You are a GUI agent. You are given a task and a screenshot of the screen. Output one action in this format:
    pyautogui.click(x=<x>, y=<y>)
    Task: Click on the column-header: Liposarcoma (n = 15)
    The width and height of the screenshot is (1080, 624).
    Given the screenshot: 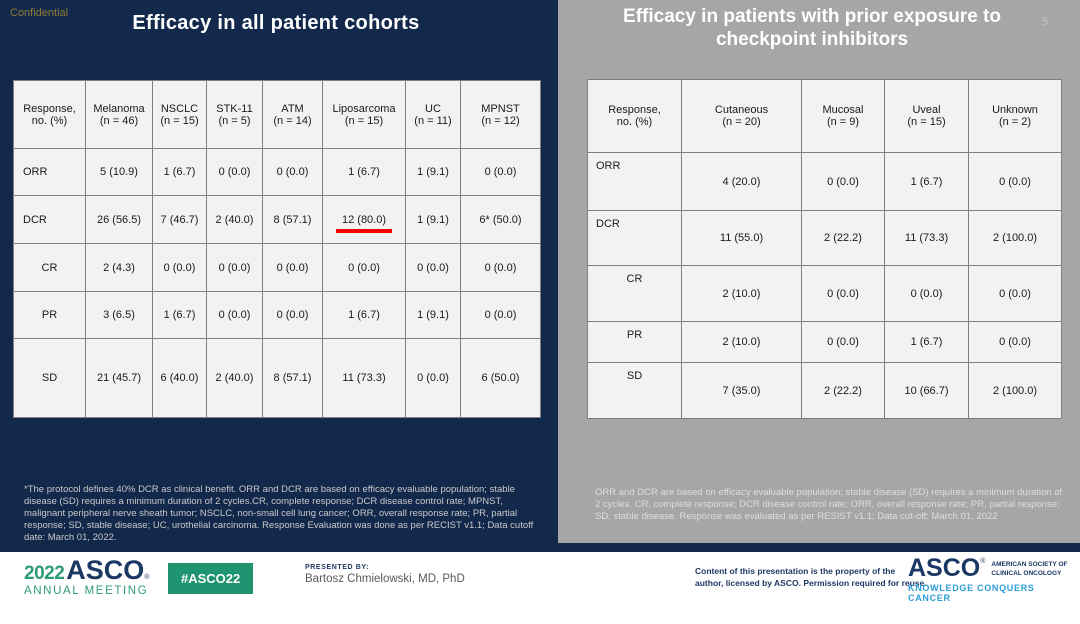 What is the action you would take?
    pyautogui.click(x=364, y=114)
    